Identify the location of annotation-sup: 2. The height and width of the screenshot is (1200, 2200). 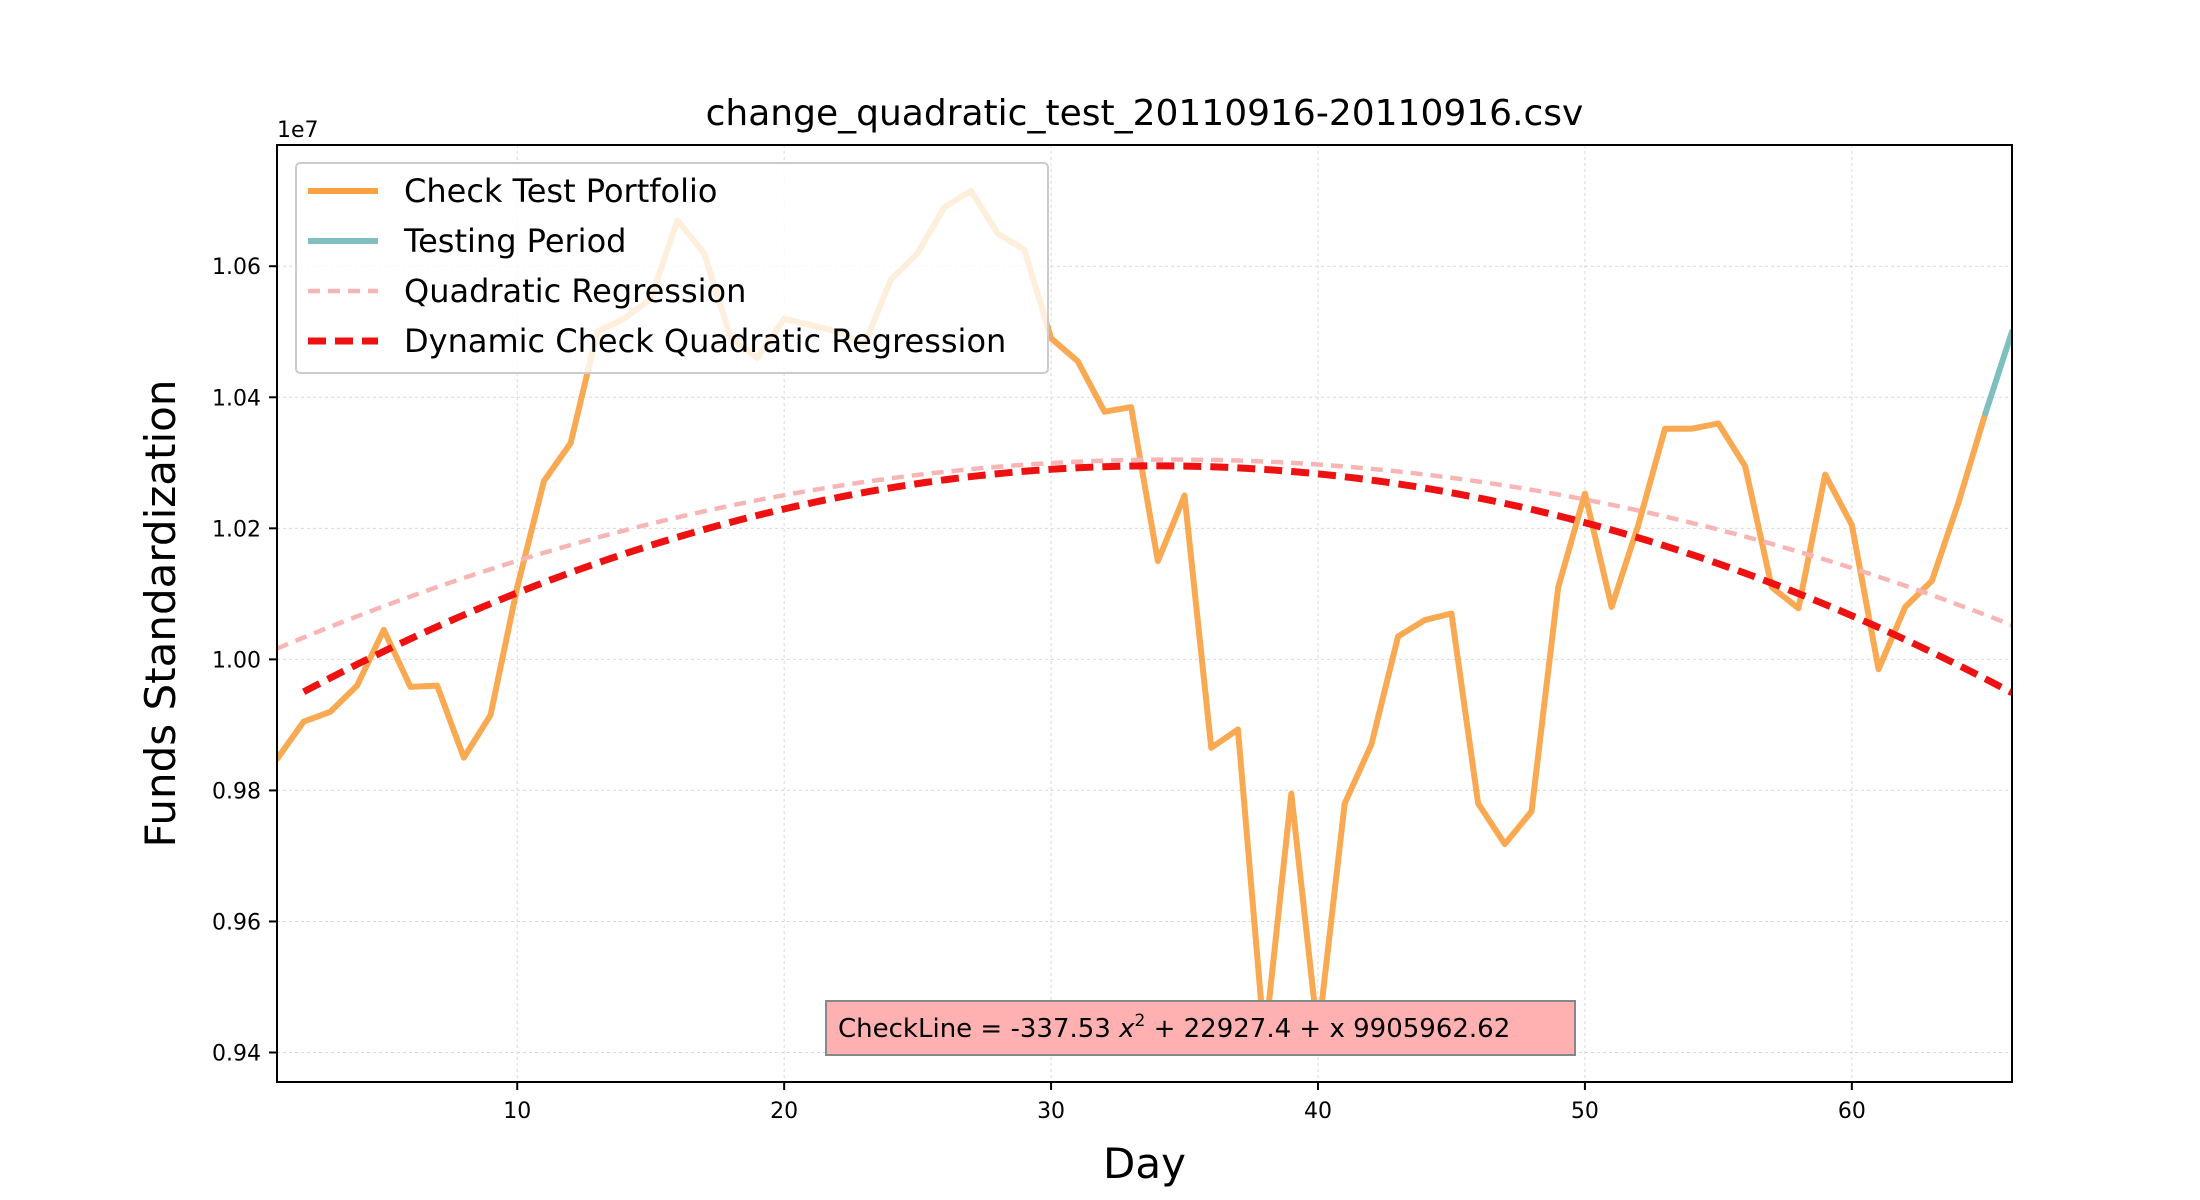
(1140, 1021).